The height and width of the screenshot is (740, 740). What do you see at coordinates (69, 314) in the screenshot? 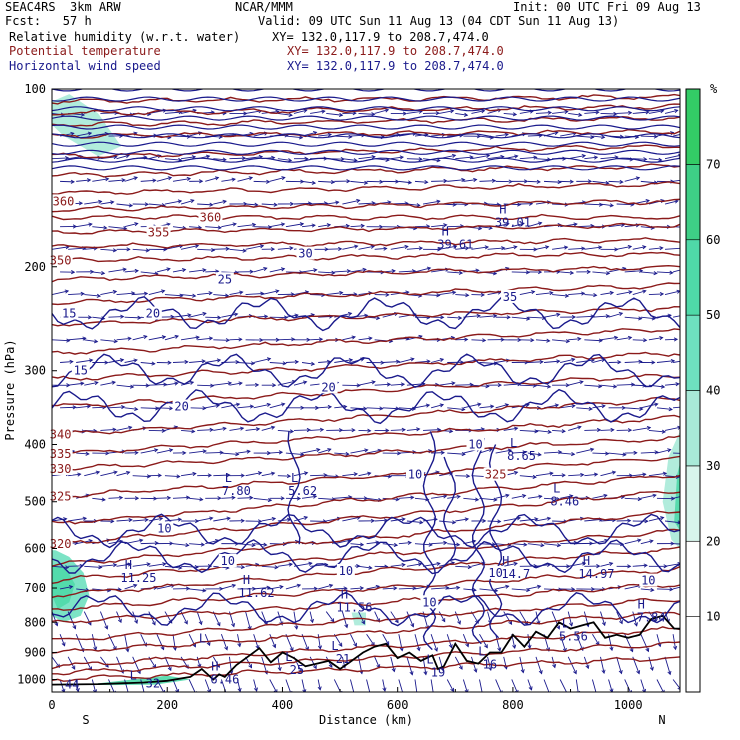
I see `wind-speed-label: 15` at bounding box center [69, 314].